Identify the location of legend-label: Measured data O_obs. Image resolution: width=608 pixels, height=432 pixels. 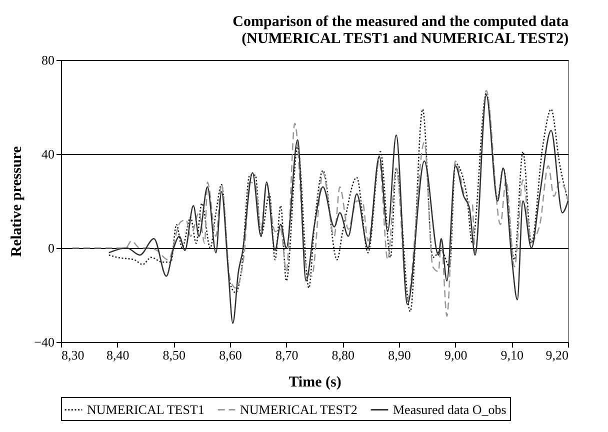
(449, 409).